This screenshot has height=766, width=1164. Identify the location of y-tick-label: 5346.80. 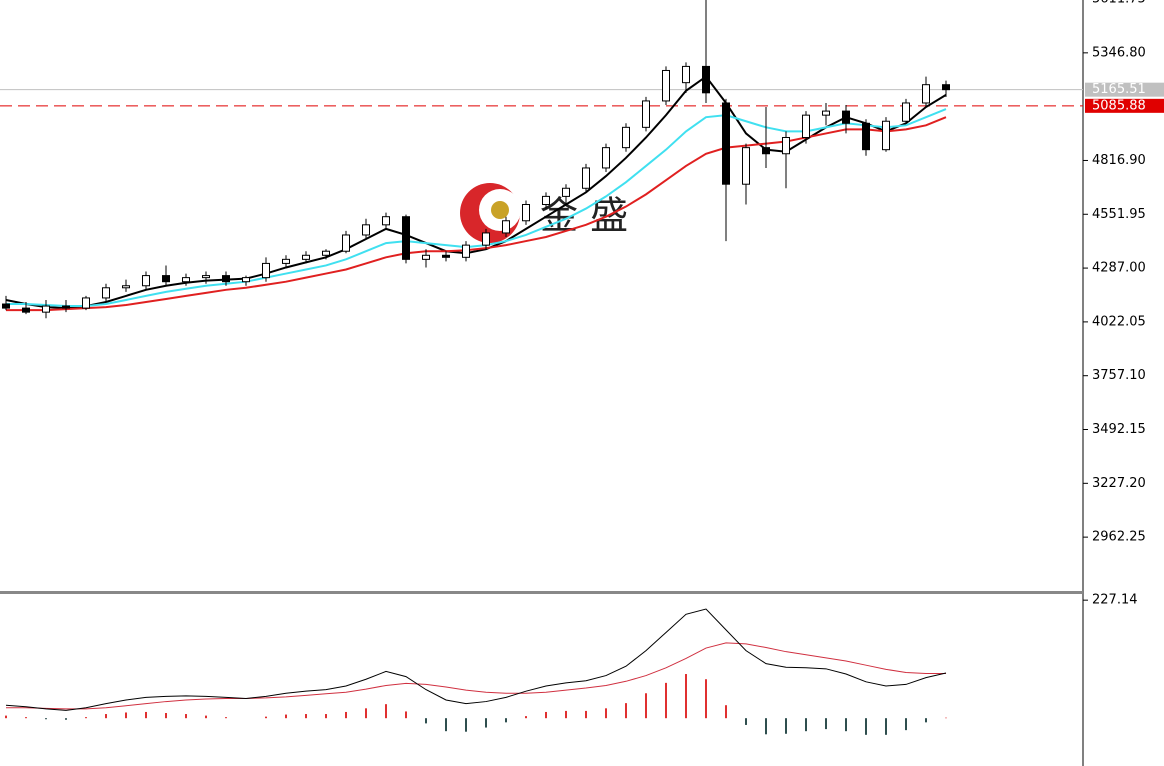
(1119, 52).